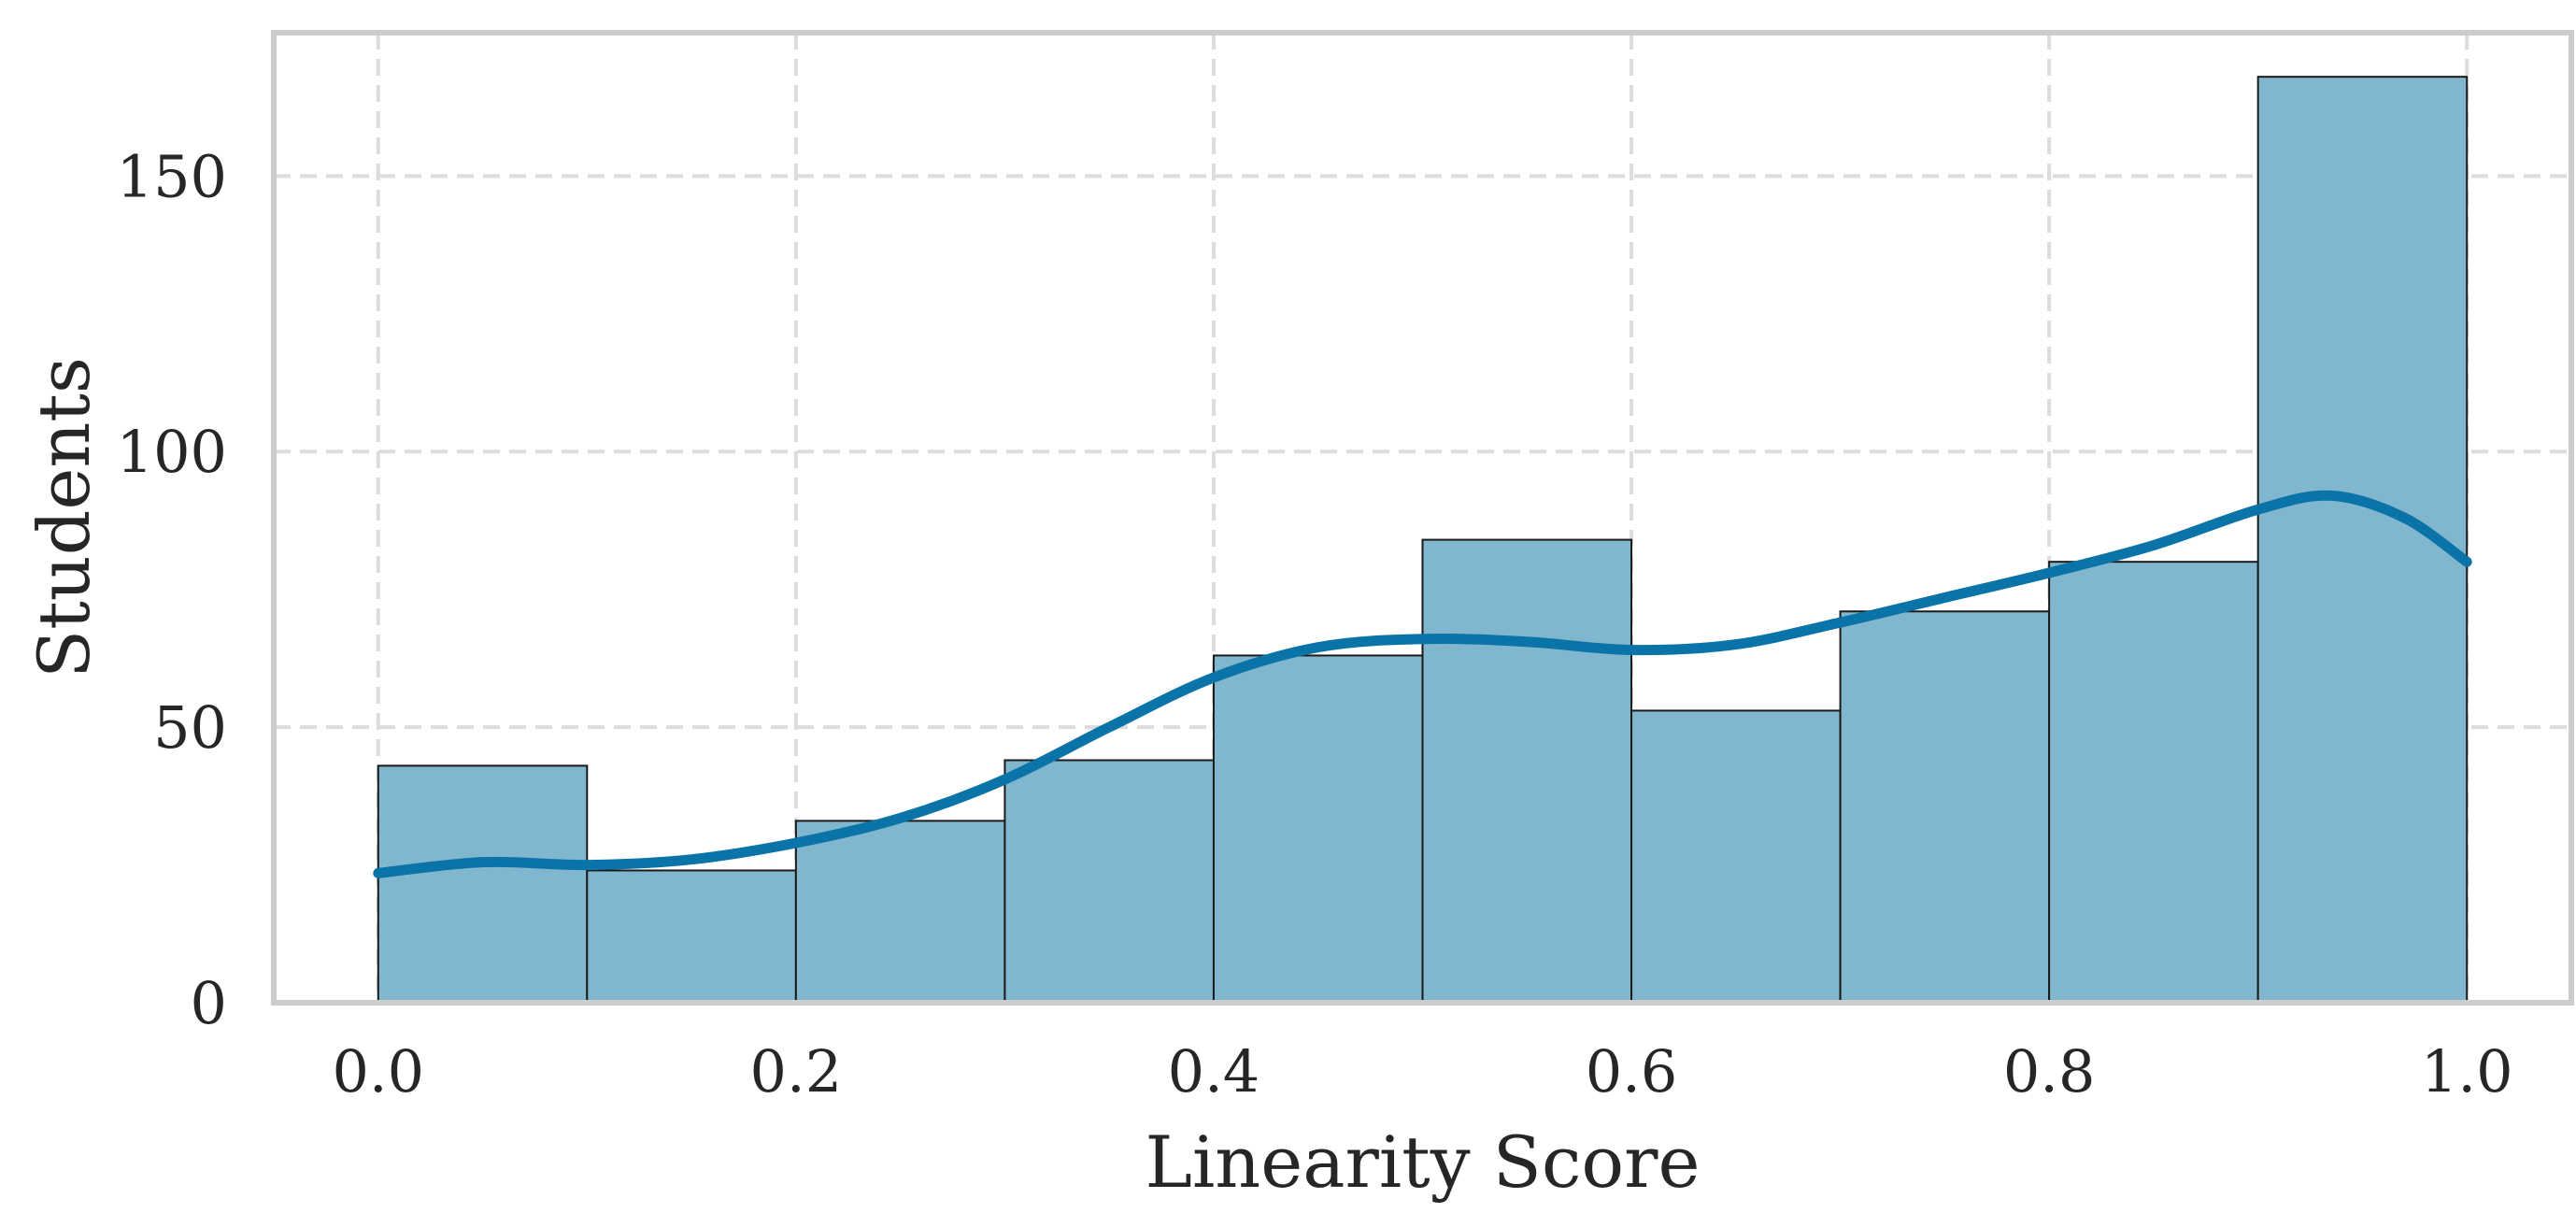 This screenshot has width=2576, height=1227. Describe the element at coordinates (172, 452) in the screenshot. I see `y-tick-label-2: 100` at that location.